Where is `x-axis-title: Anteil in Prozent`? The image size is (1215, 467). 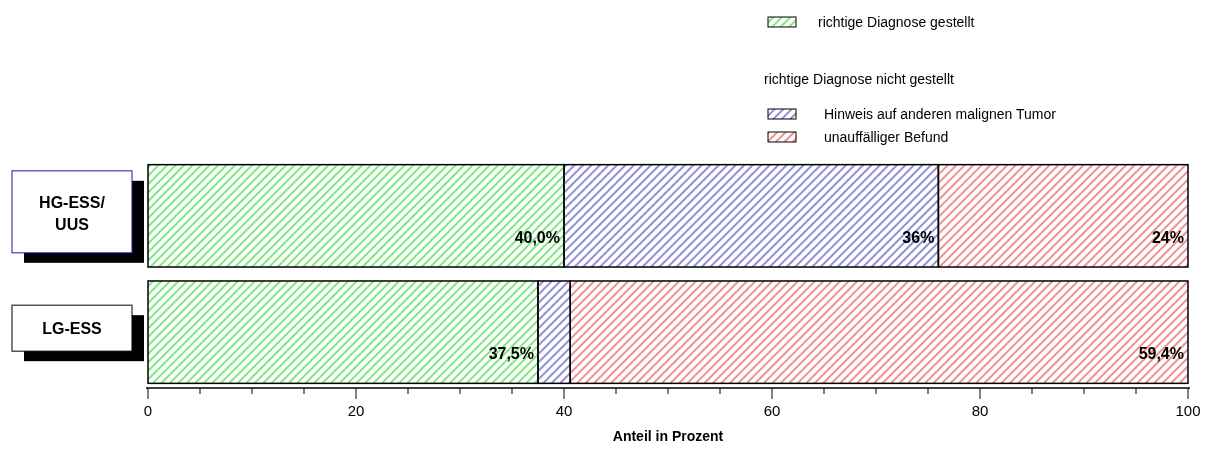
x-axis-title: Anteil in Prozent is located at coordinates (668, 436).